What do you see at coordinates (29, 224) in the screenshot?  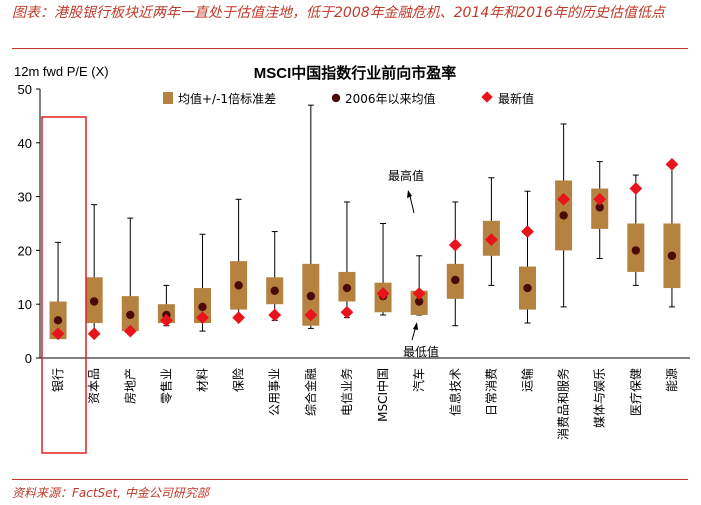 I see `y-axis: 0 10 20 30 40 50` at bounding box center [29, 224].